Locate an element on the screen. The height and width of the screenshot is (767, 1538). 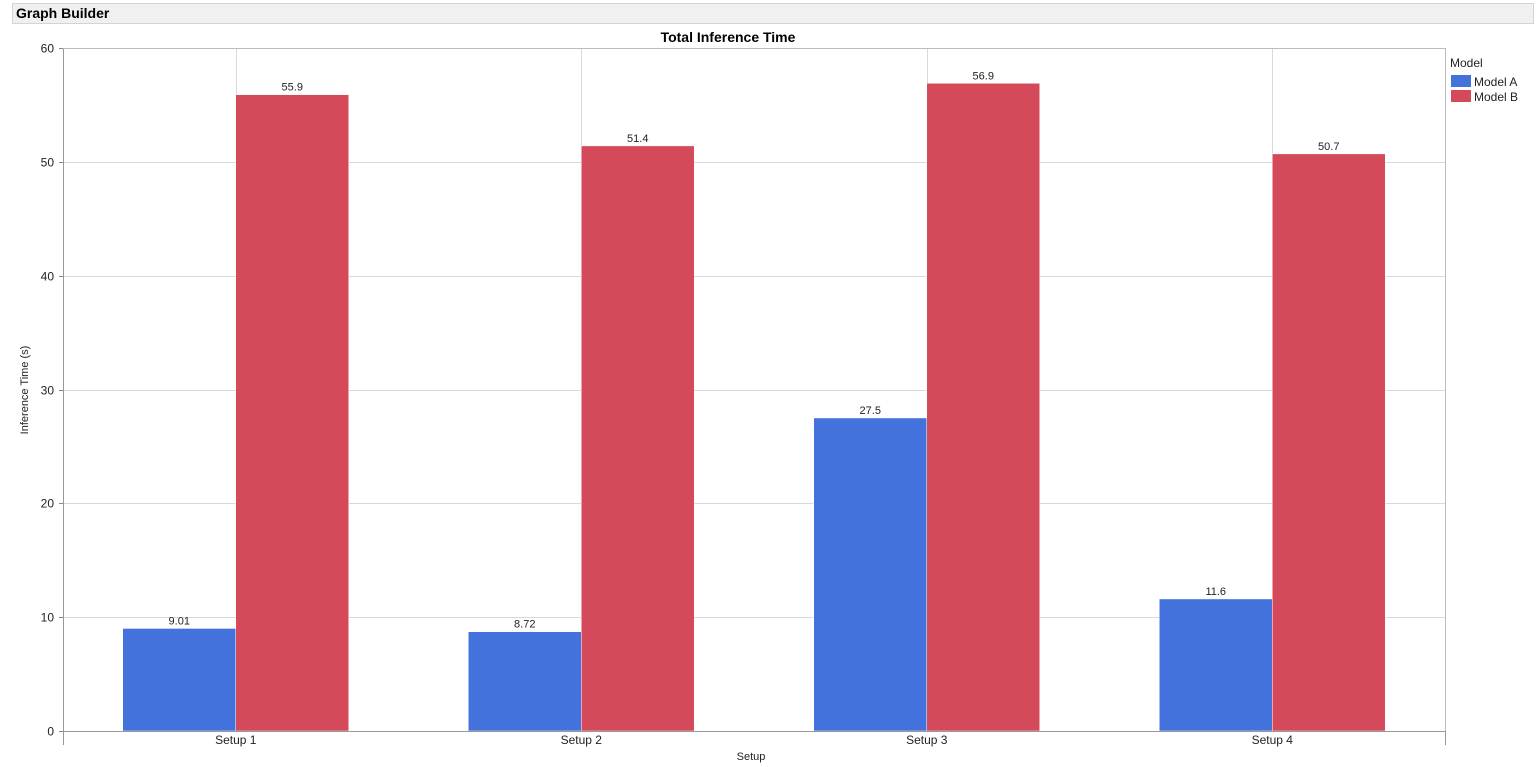
data-label: 56.9 is located at coordinates (983, 76).